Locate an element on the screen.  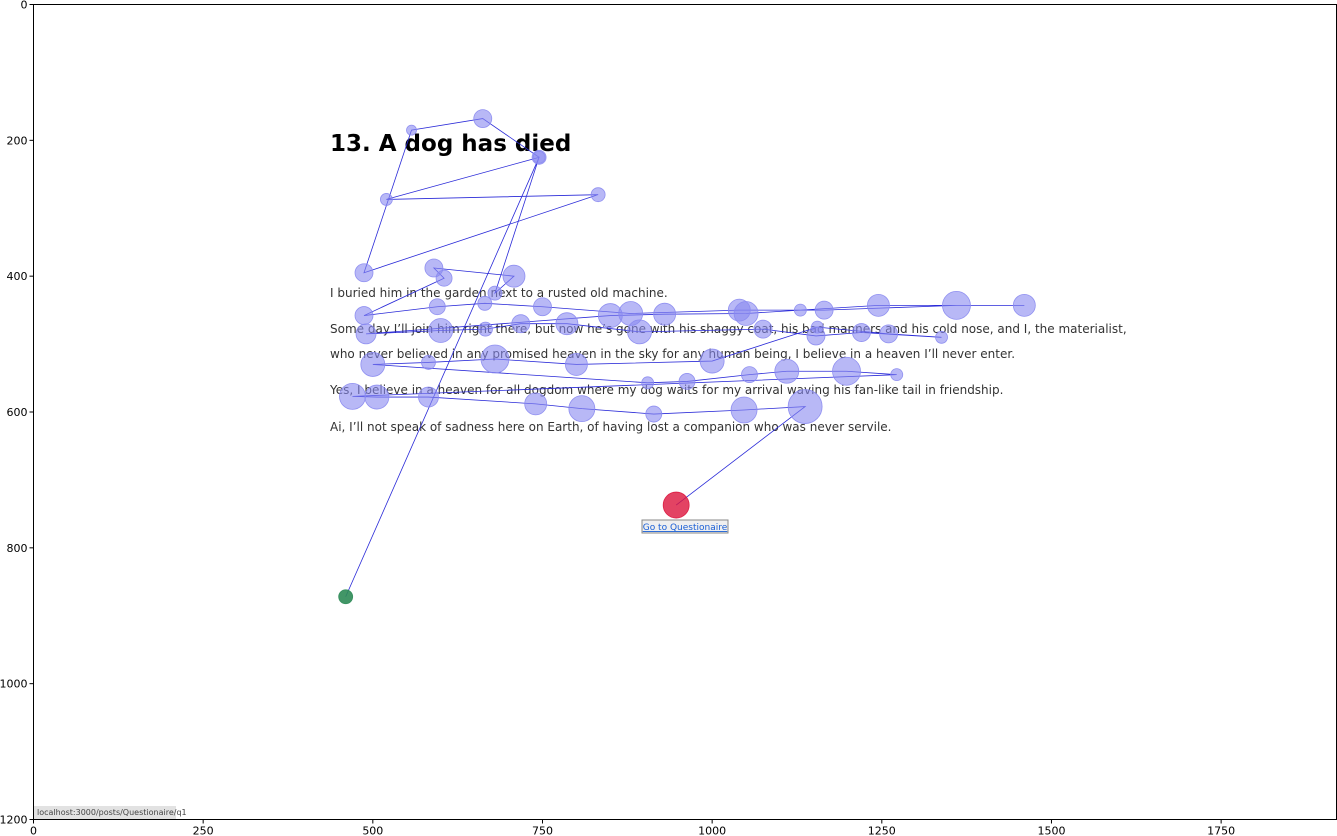
x-tick-label: 250 is located at coordinates (203, 830).